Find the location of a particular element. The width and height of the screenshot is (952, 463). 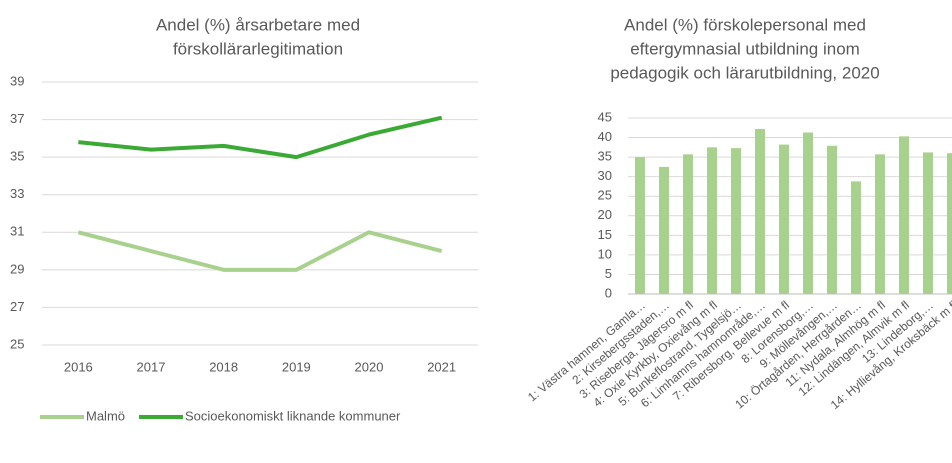

x-tick-label: 2021 is located at coordinates (441, 366).